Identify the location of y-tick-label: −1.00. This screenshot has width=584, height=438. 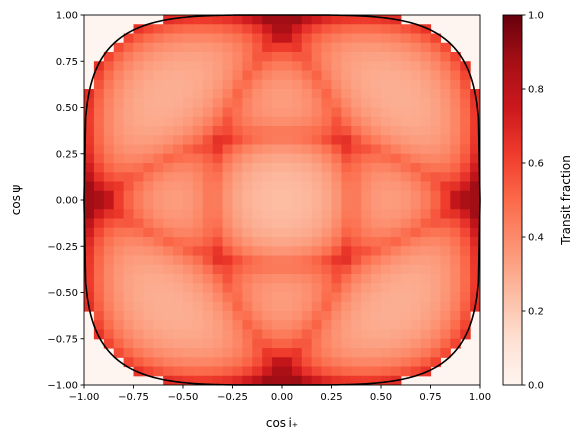
(62, 386).